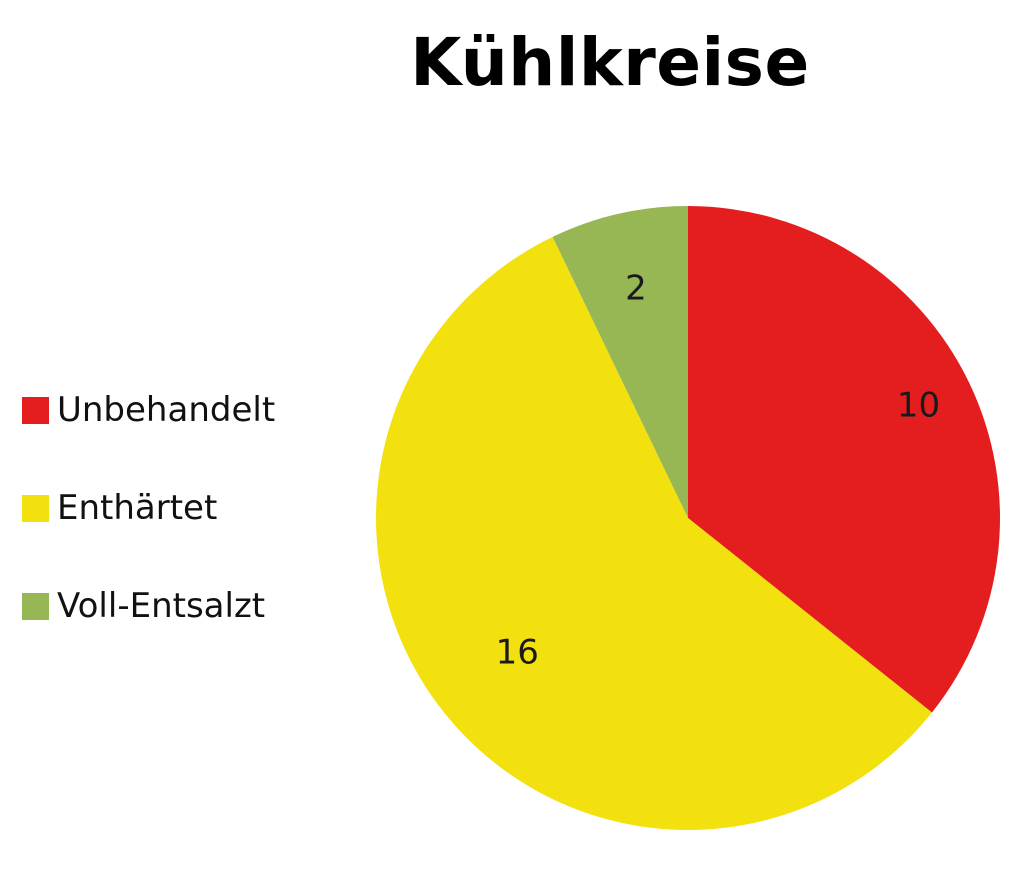  Describe the element at coordinates (918, 405) in the screenshot. I see `data-label-unbehandelt: 10` at that location.